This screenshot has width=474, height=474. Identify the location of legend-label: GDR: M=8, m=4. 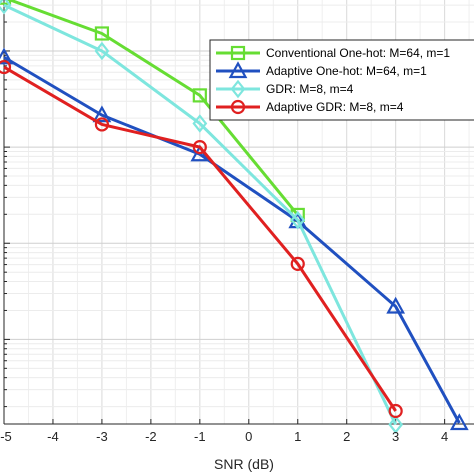
(310, 89).